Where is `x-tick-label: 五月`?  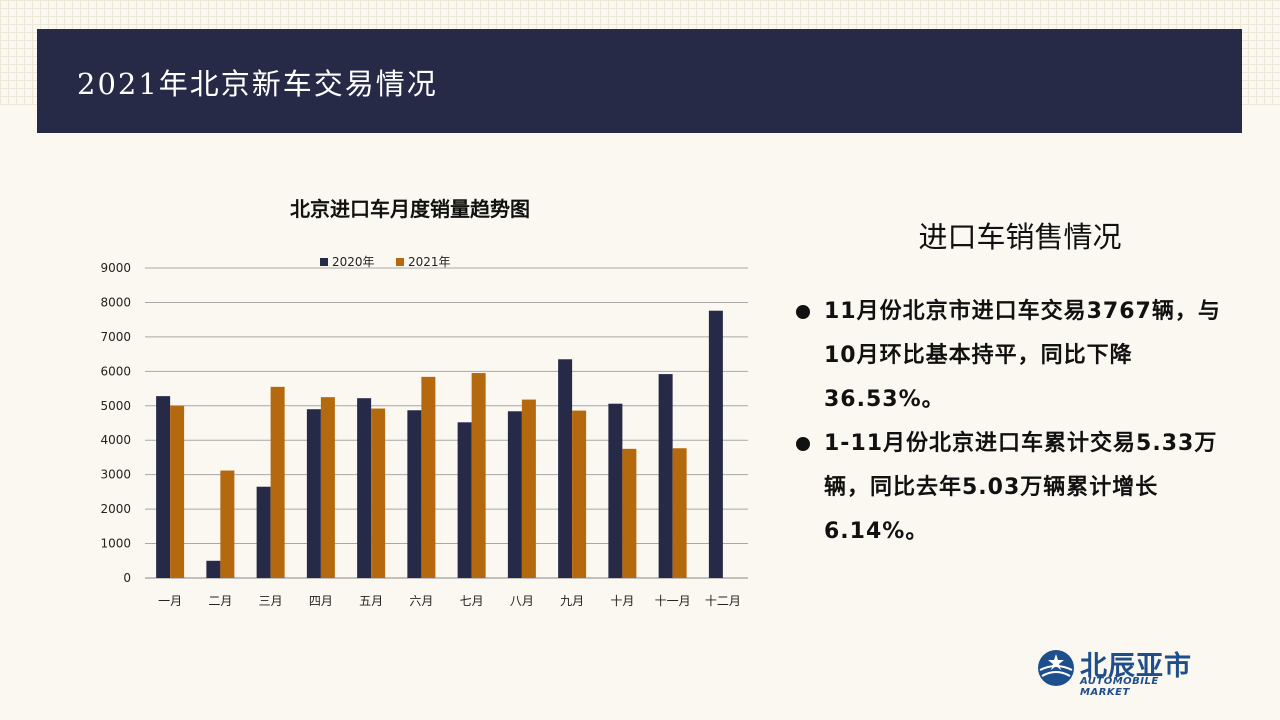 x-tick-label: 五月 is located at coordinates (371, 601).